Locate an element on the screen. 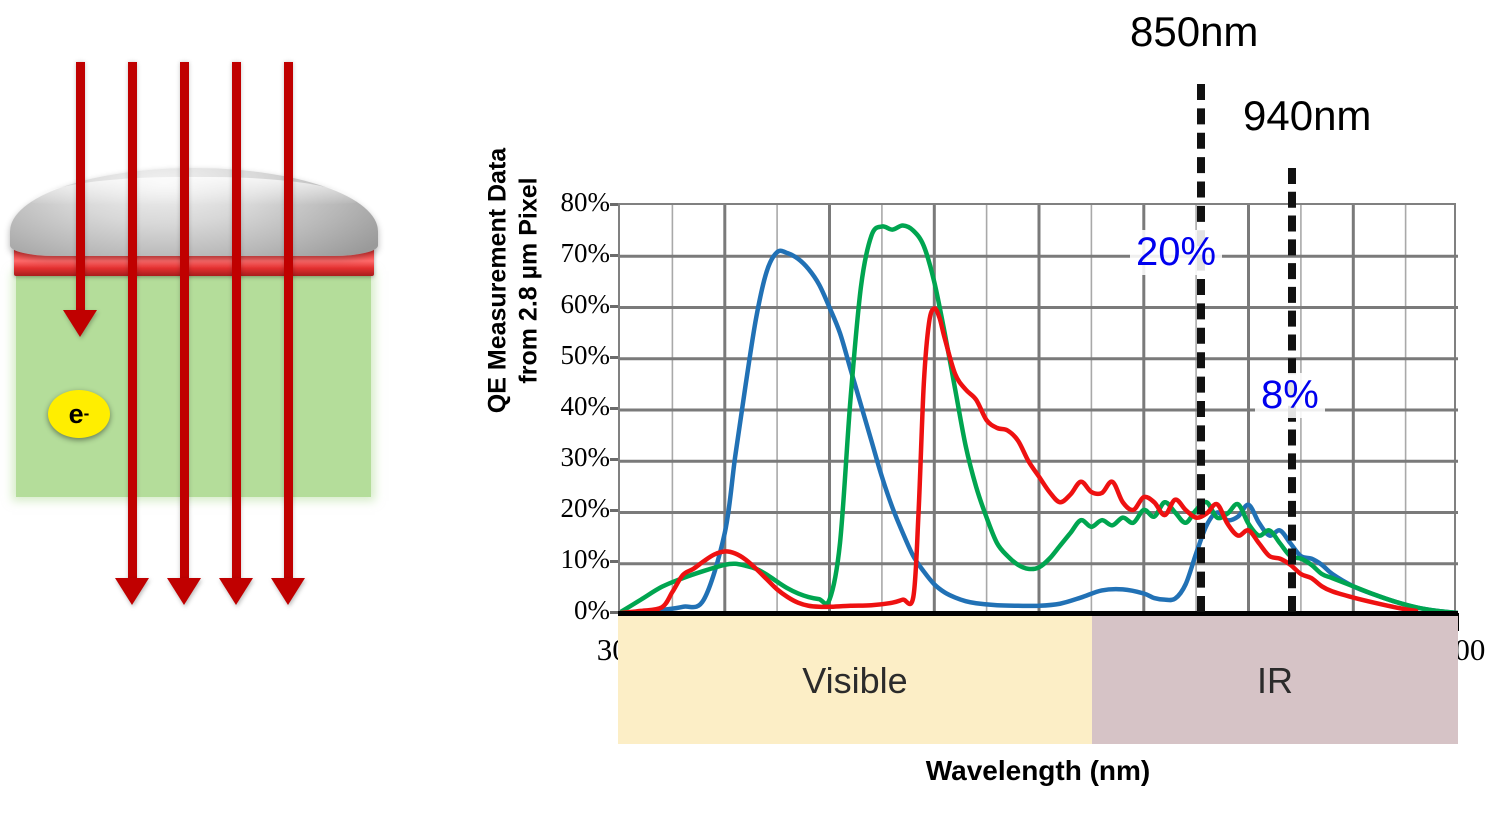  spectrum-band-ir-label: IR is located at coordinates (1275, 680).